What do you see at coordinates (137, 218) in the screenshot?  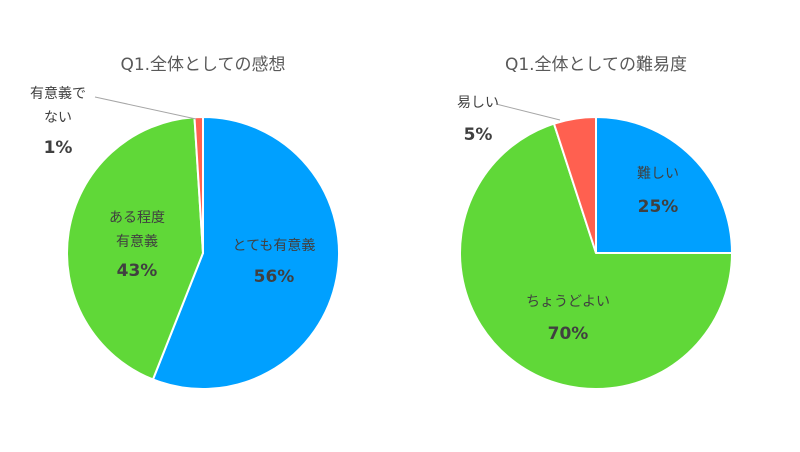 I see `slice-label-somewhat-useful-line-1: ある程度` at bounding box center [137, 218].